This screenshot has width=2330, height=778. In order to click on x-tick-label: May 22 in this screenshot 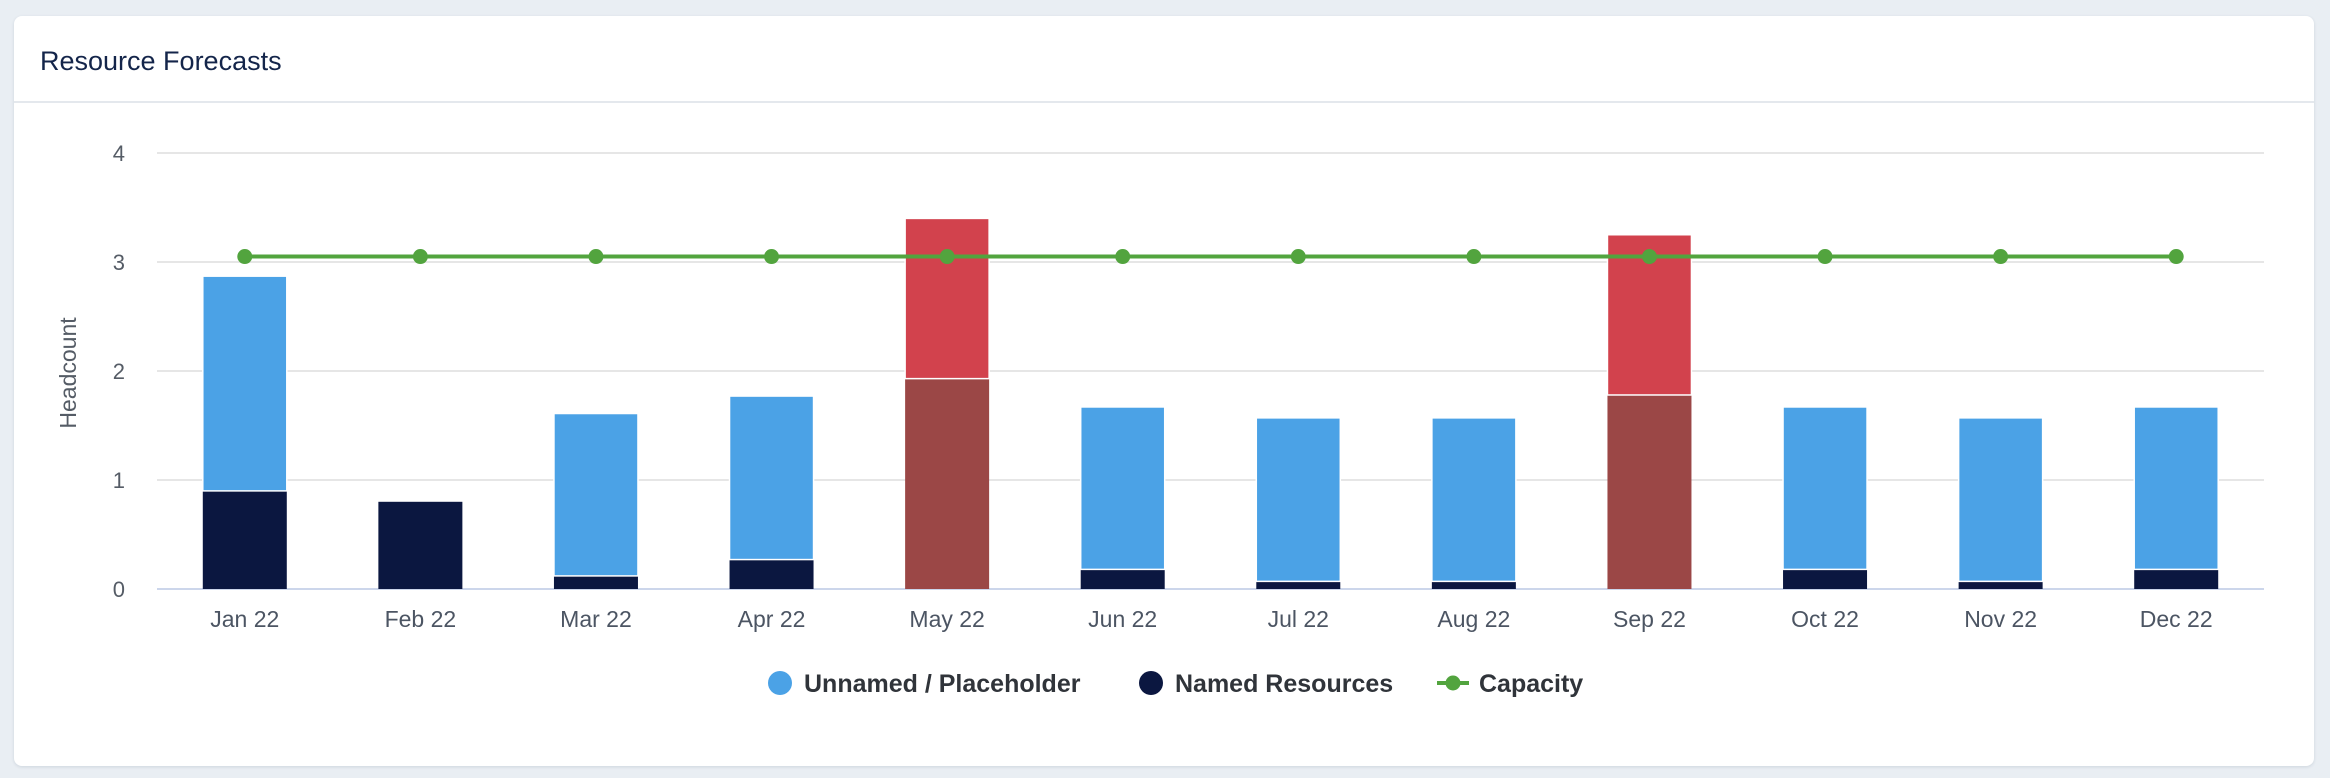, I will do `click(946, 619)`.